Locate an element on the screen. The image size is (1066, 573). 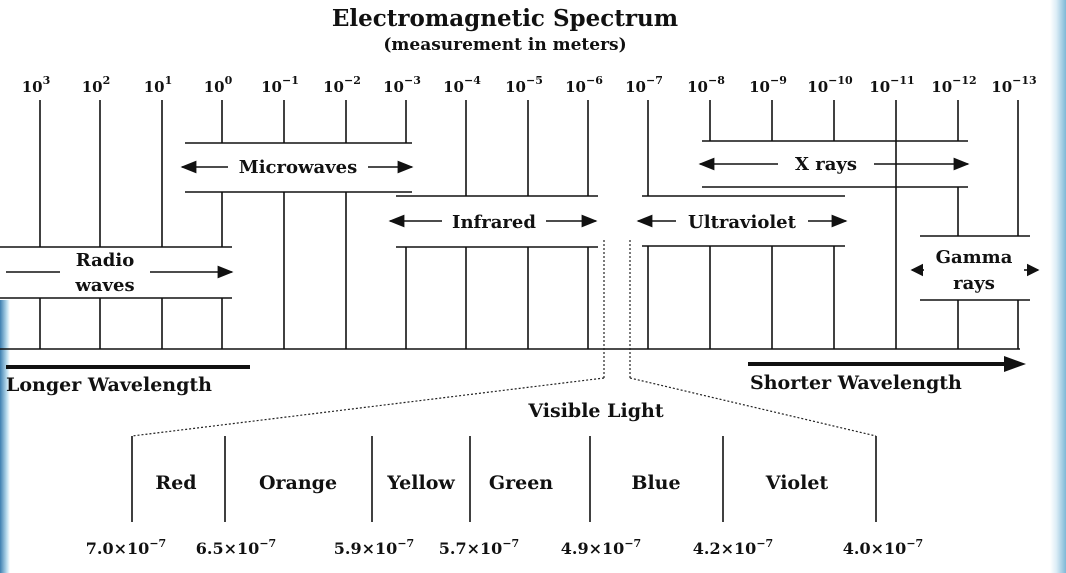
wavelength-label: 4.2×10−7 is located at coordinates (733, 547).